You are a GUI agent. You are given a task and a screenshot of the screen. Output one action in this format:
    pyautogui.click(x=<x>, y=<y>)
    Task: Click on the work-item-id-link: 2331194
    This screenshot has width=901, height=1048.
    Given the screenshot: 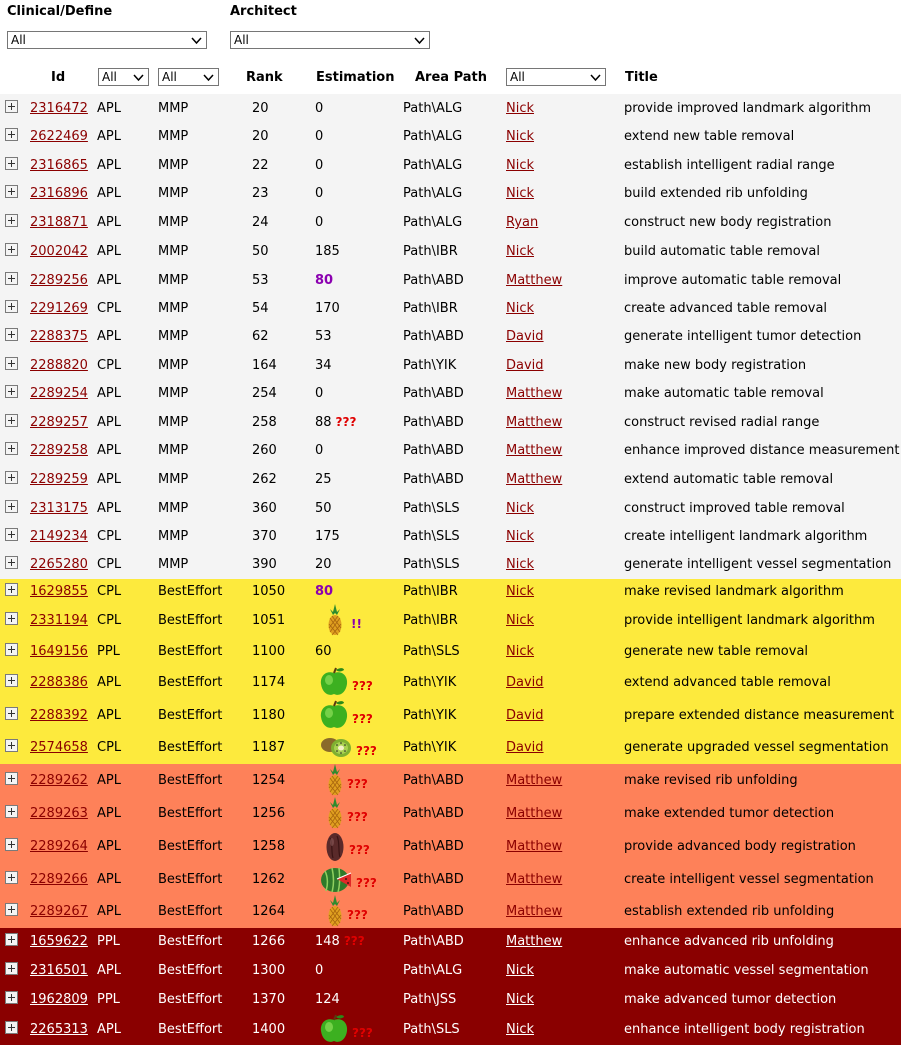 What is the action you would take?
    pyautogui.click(x=59, y=620)
    